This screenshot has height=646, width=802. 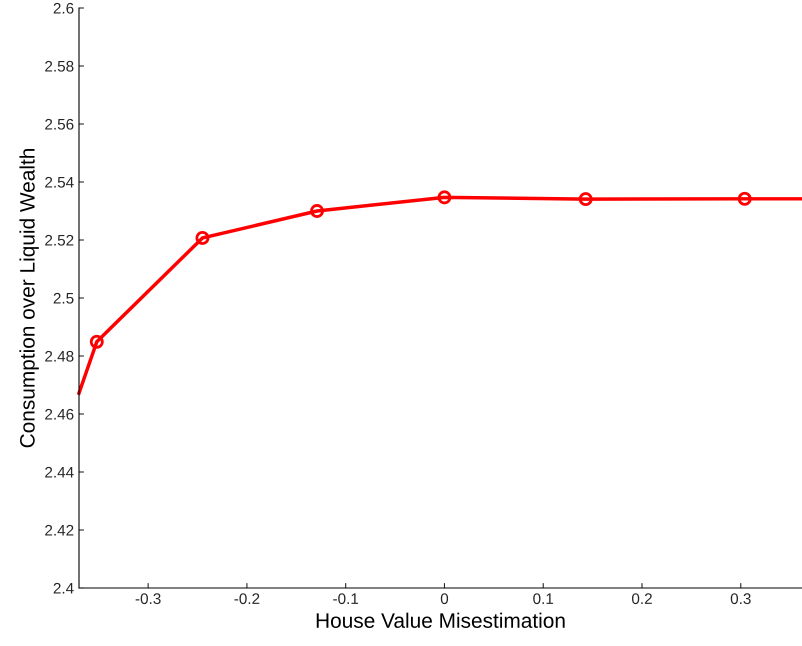 I want to click on y-tick-label: 2.42, so click(x=59, y=530).